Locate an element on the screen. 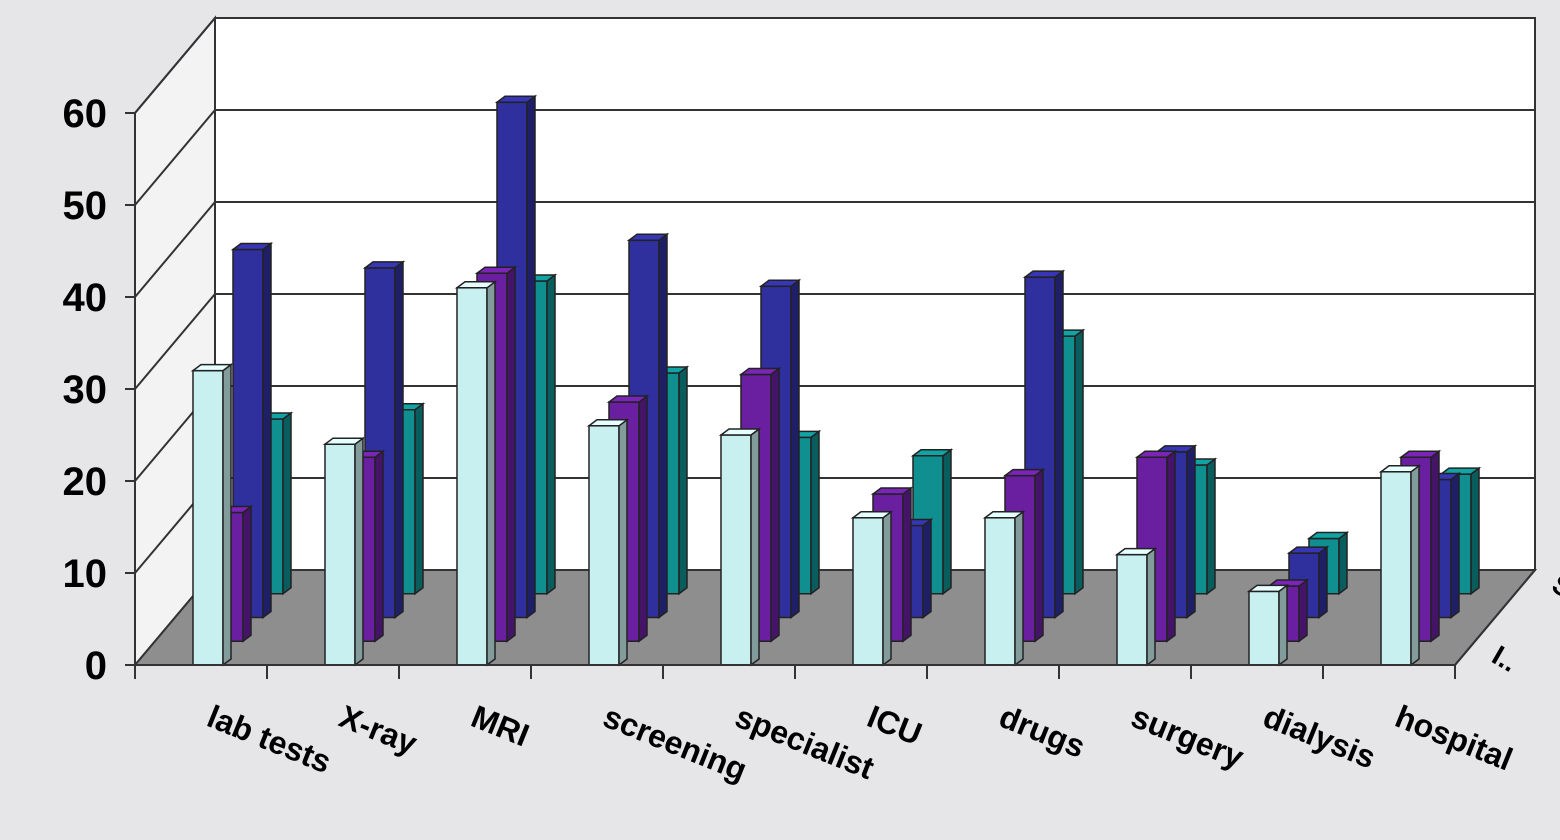  y-tick-label: 50 is located at coordinates (85, 206).